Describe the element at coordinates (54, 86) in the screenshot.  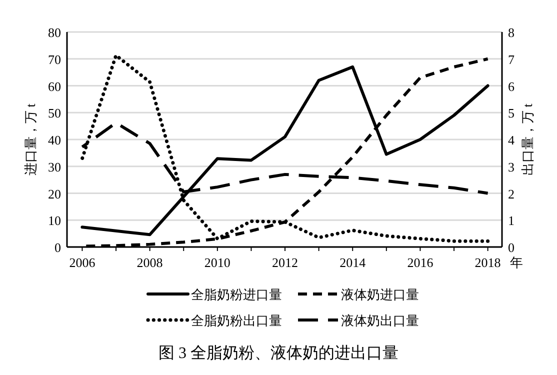
I see `y-tick-label: 60` at that location.